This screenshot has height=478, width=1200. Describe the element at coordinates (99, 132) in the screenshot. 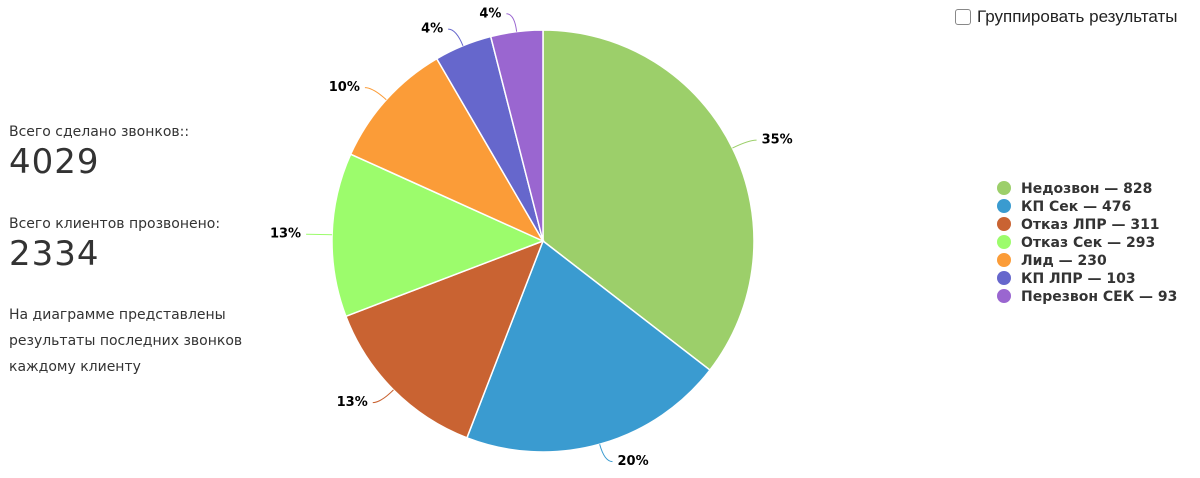

I see `calls-label: Всего сделано звонков::` at that location.